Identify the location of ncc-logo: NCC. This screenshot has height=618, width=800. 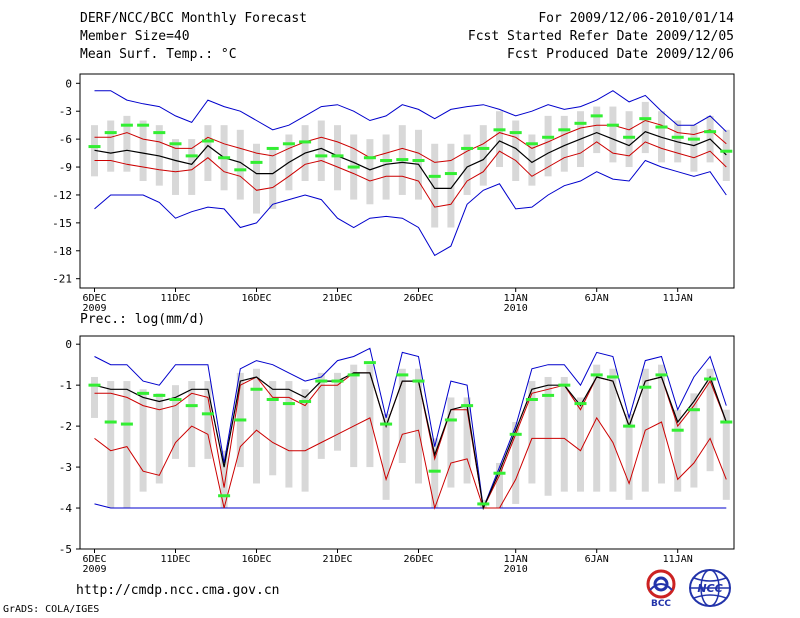
(710, 588).